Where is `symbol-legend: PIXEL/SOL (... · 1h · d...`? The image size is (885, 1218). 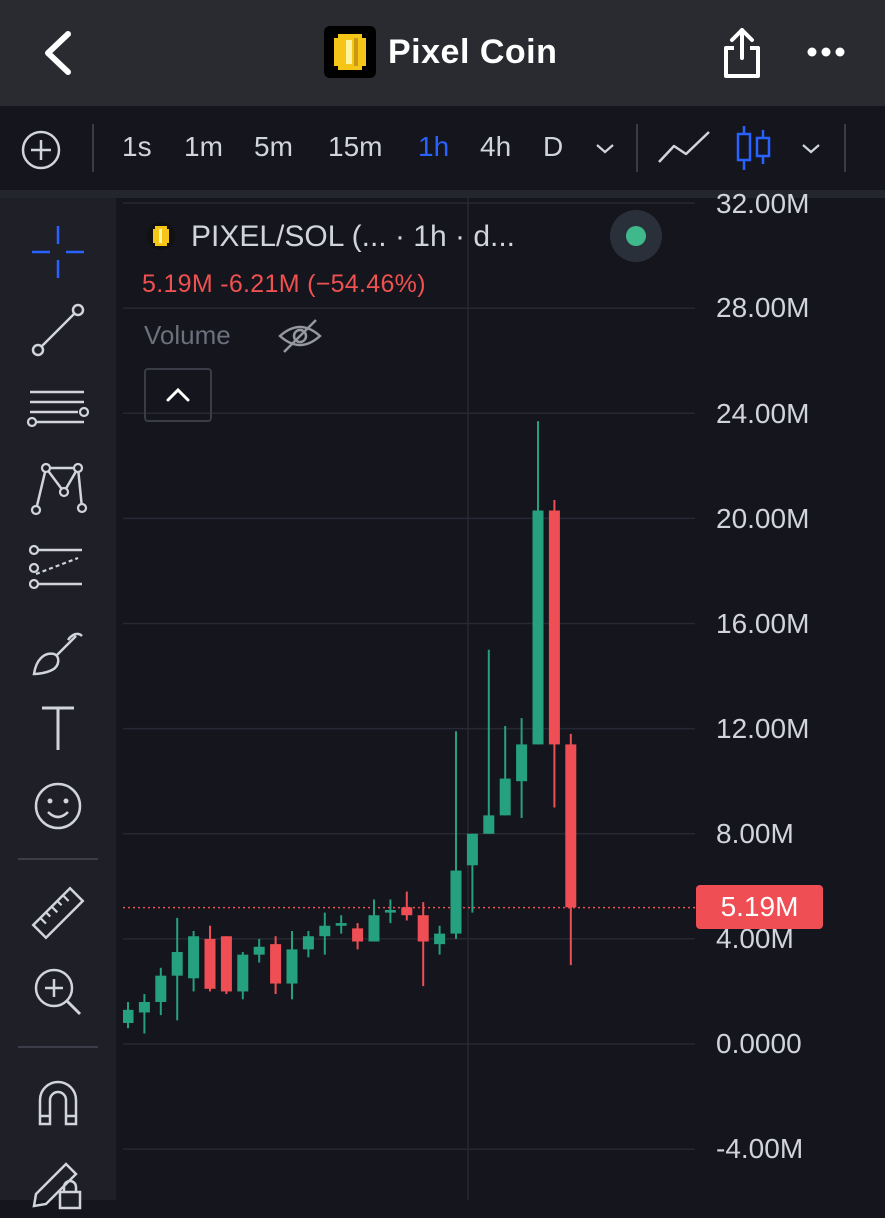 symbol-legend: PIXEL/SOL (... · 1h · d... is located at coordinates (353, 236).